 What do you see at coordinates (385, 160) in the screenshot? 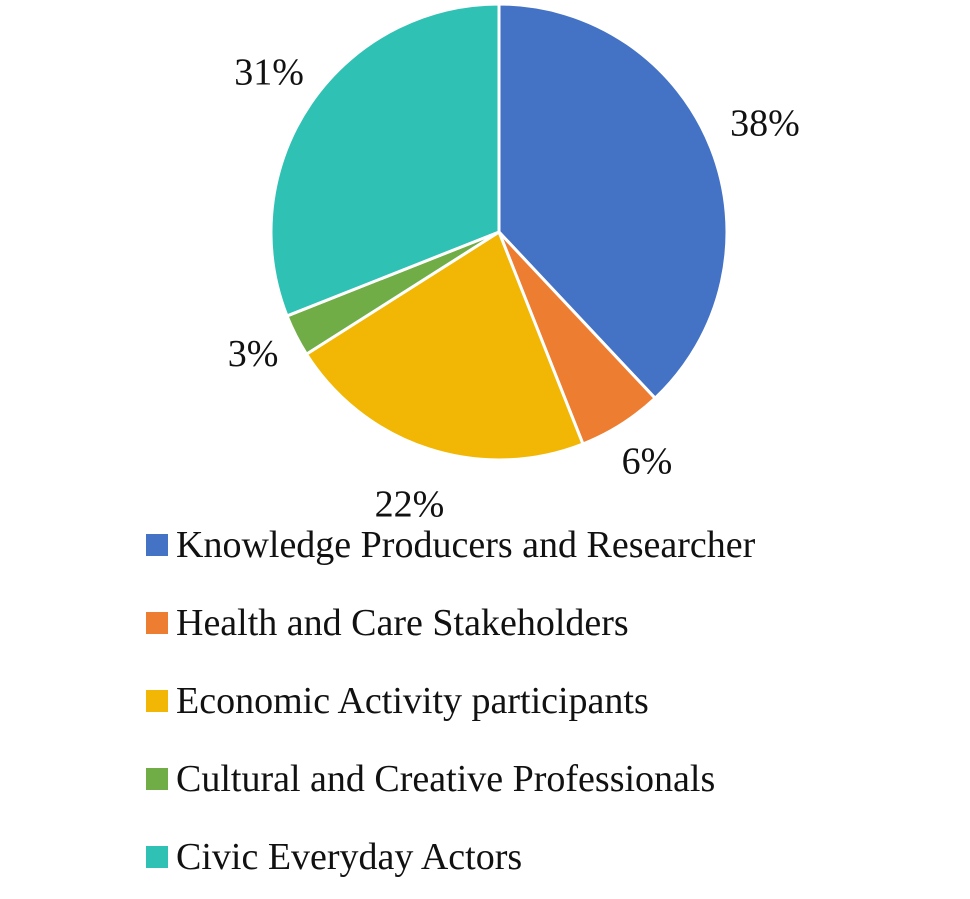
I see `pie-slice-civic-everyday-actors` at bounding box center [385, 160].